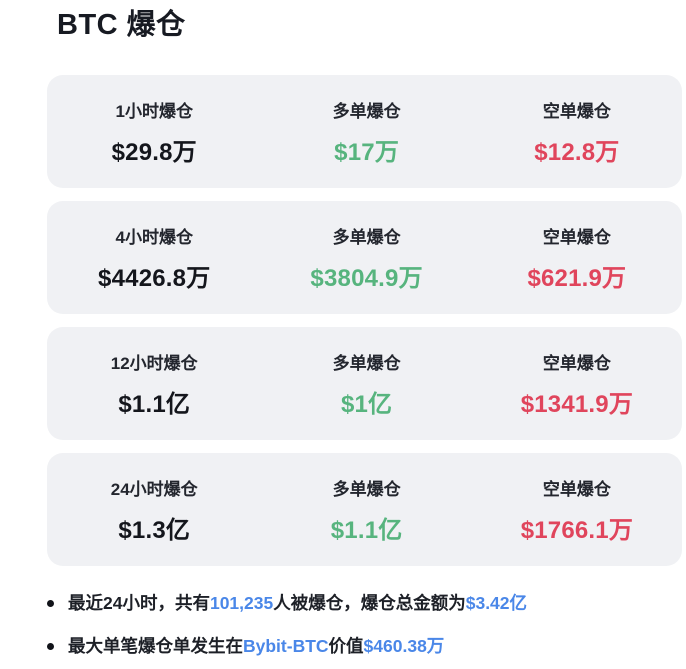 Image resolution: width=686 pixels, height=669 pixels. What do you see at coordinates (577, 530) in the screenshot?
I see `short-value: $1766.1万` at bounding box center [577, 530].